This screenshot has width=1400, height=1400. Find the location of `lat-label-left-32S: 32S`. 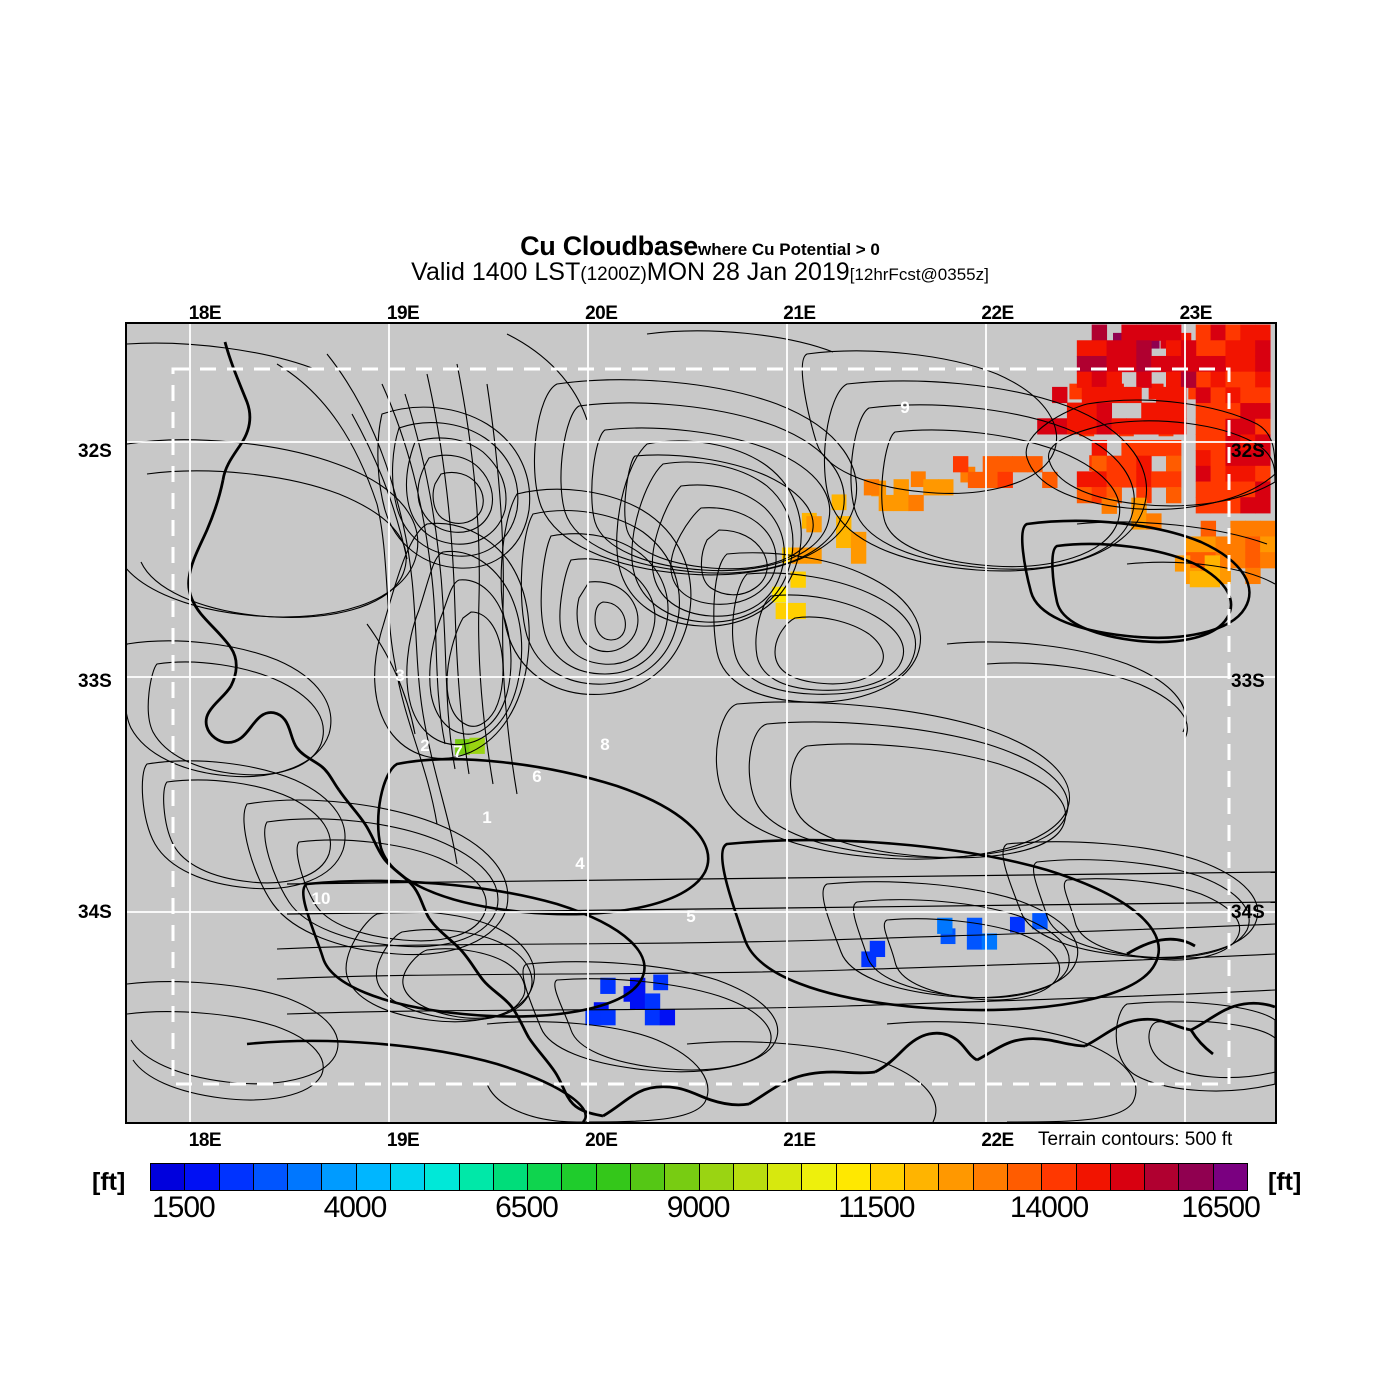

lat-label-left-32S: 32S is located at coordinates (95, 451).